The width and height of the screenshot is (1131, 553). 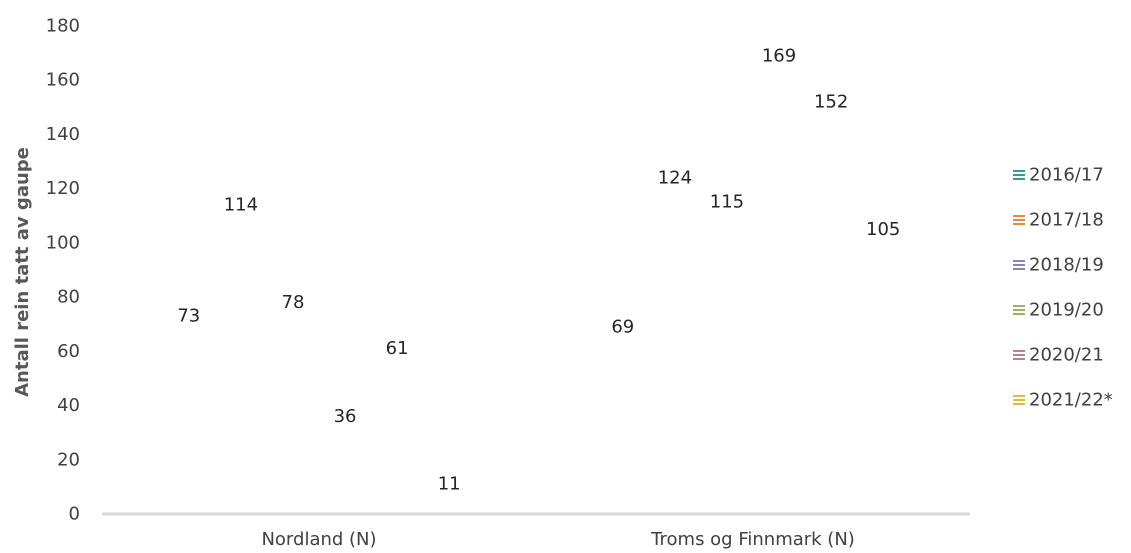 I want to click on y-tick-label: 40, so click(x=68, y=405).